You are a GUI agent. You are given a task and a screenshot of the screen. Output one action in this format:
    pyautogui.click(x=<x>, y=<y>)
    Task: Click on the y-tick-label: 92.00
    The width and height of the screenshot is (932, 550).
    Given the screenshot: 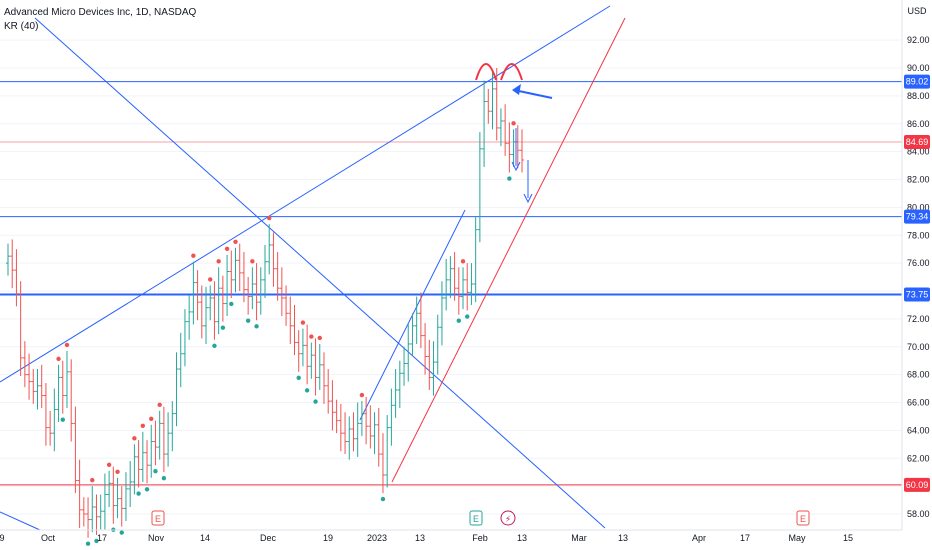 What is the action you would take?
    pyautogui.click(x=918, y=40)
    